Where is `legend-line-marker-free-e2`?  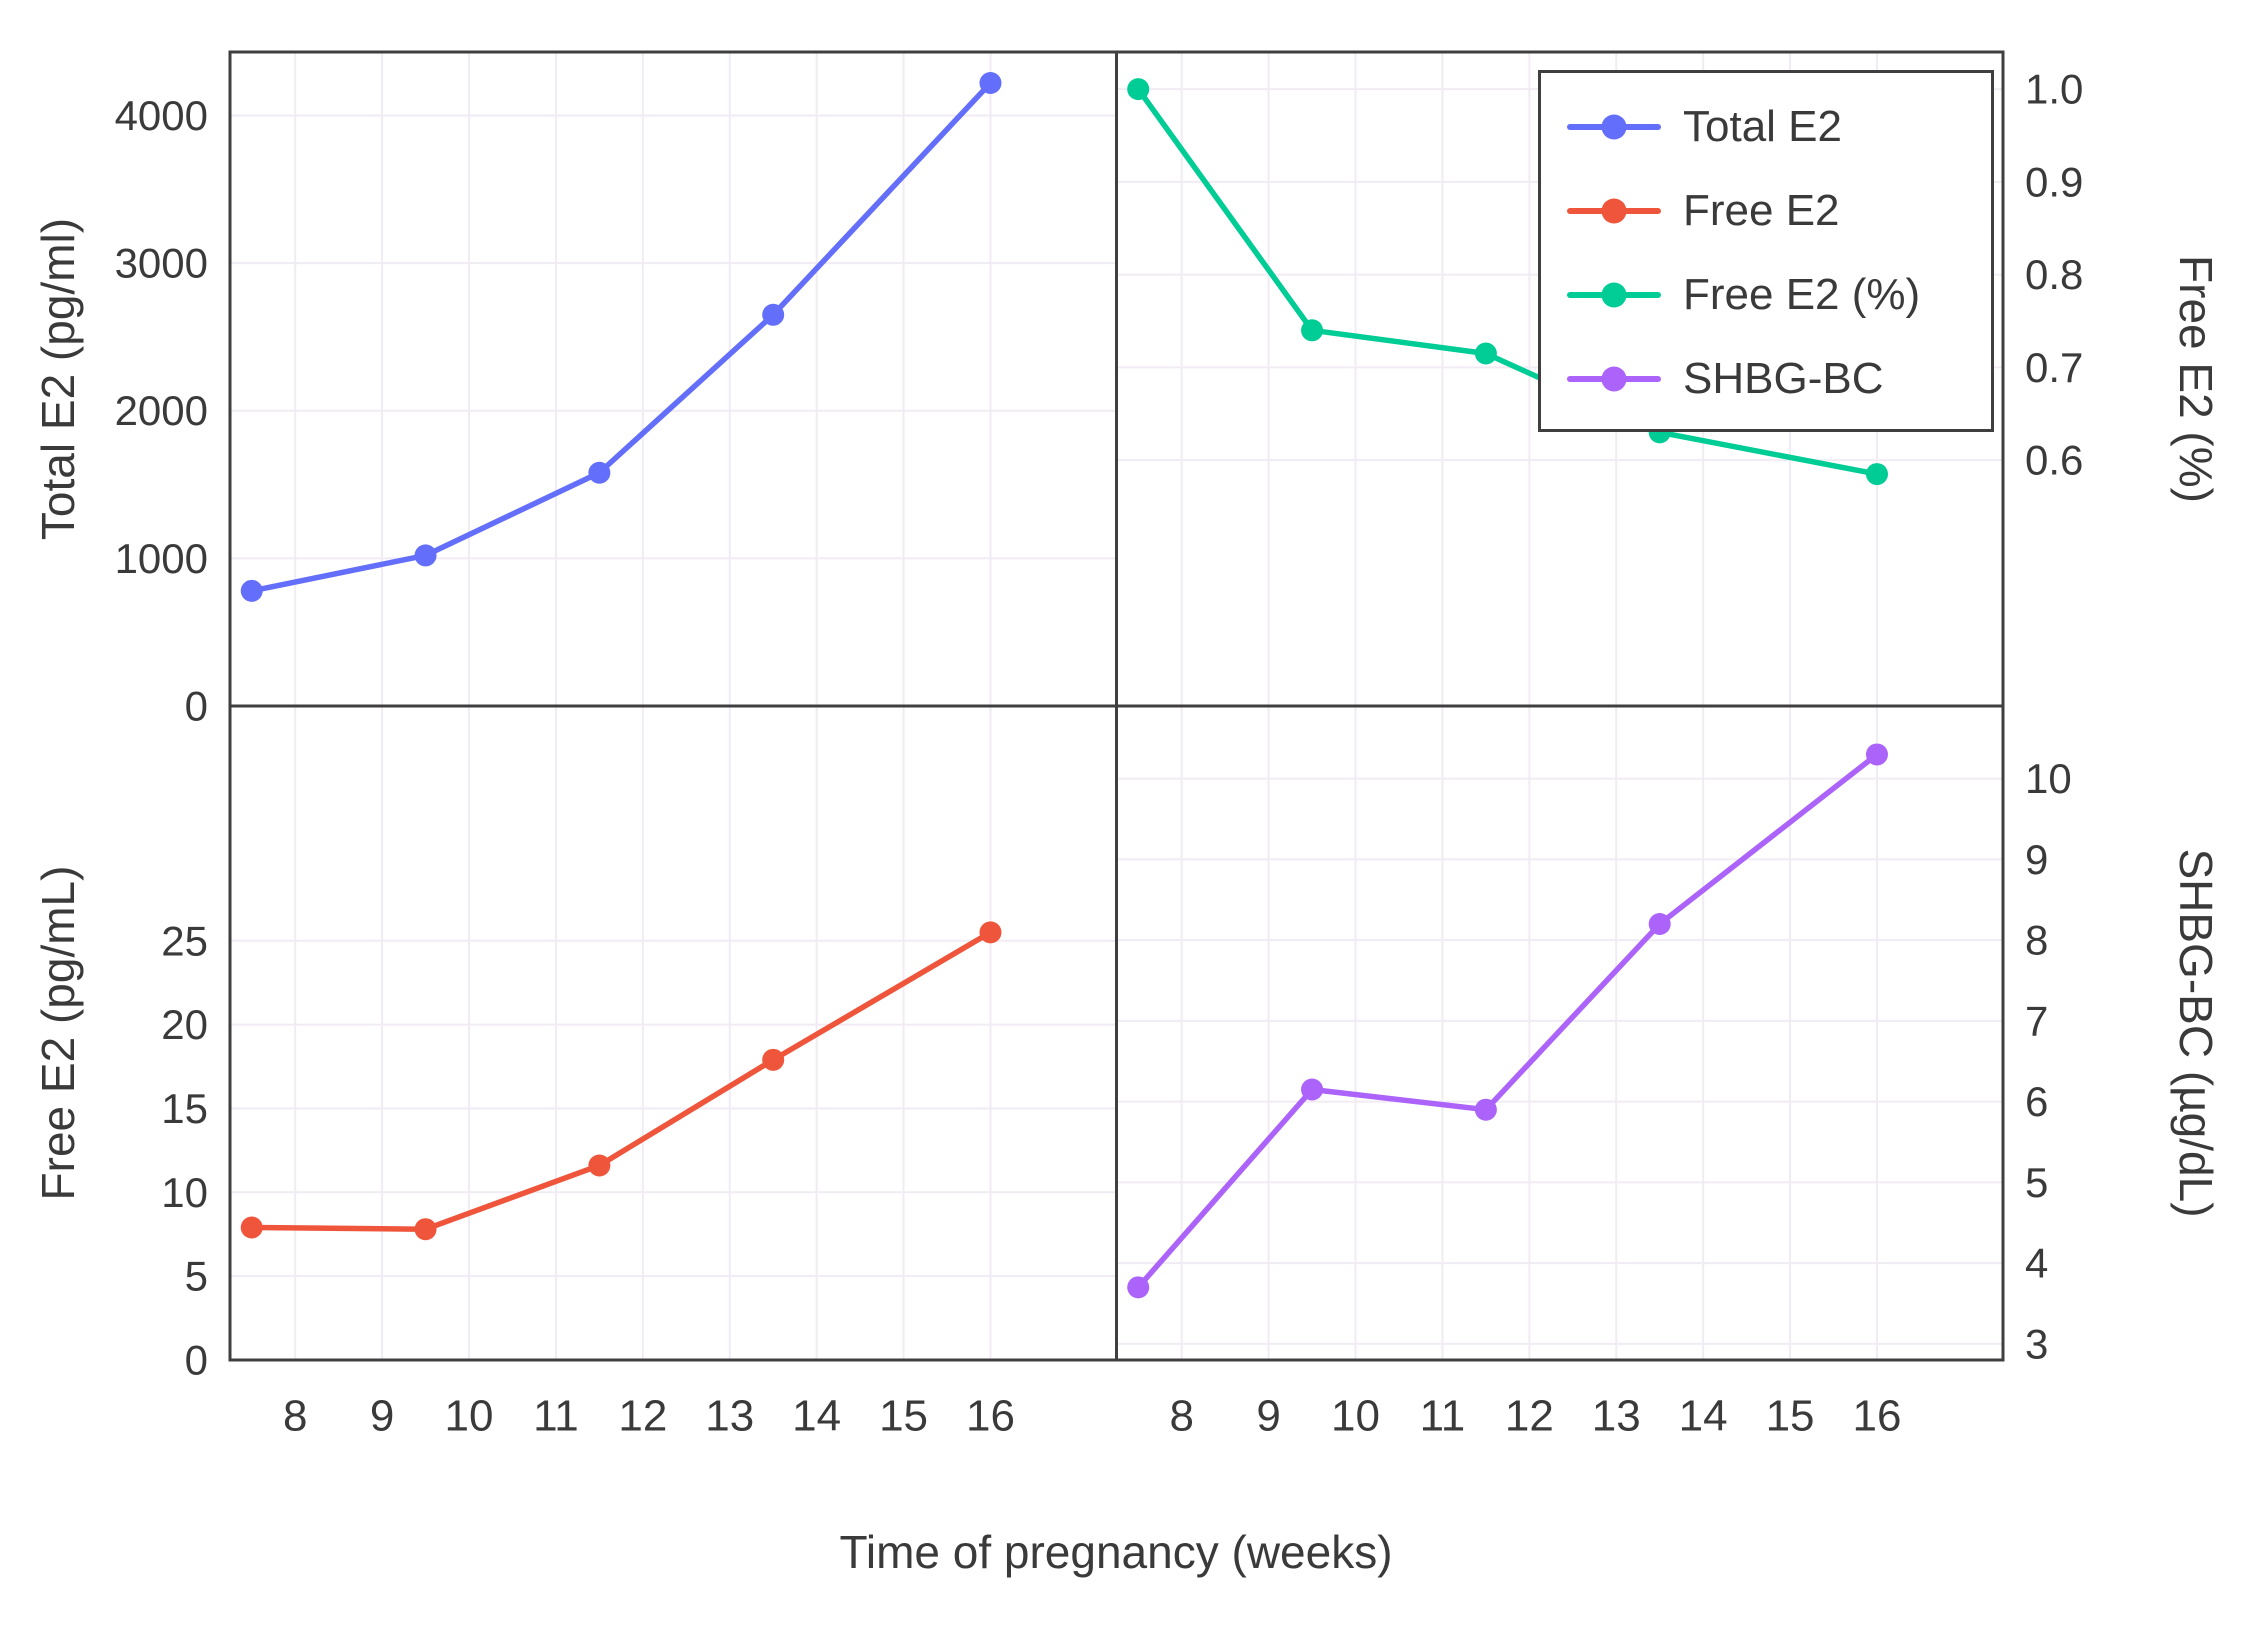 legend-line-marker-free-e2 is located at coordinates (1614, 211).